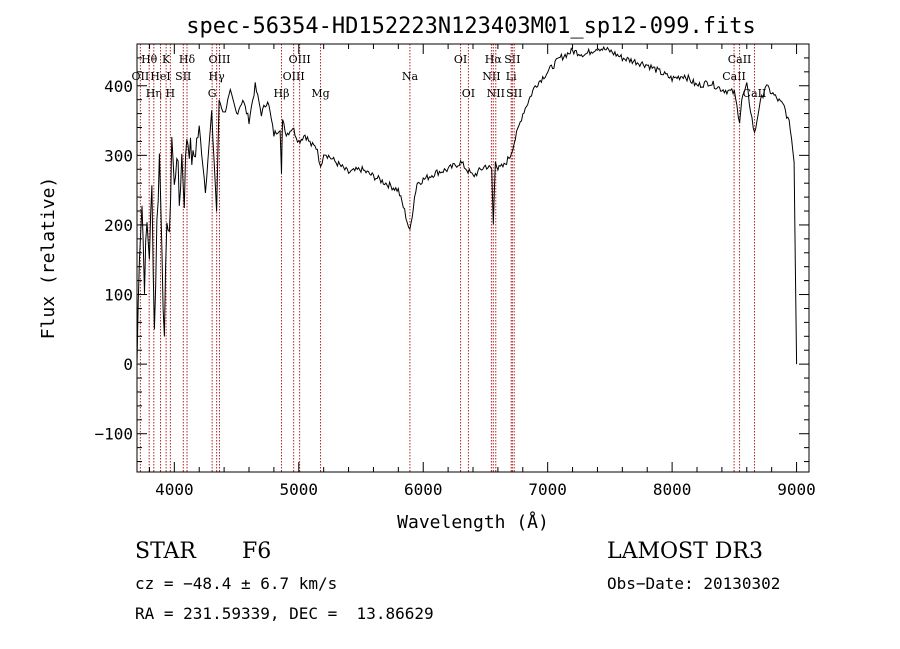 Image resolution: width=900 pixels, height=649 pixels. What do you see at coordinates (320, 93) in the screenshot?
I see `marker-label: Mg` at bounding box center [320, 93].